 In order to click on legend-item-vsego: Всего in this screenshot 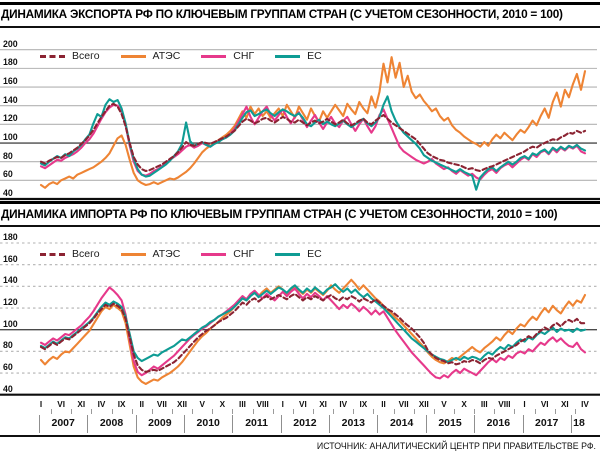, I will do `click(70, 254)`.